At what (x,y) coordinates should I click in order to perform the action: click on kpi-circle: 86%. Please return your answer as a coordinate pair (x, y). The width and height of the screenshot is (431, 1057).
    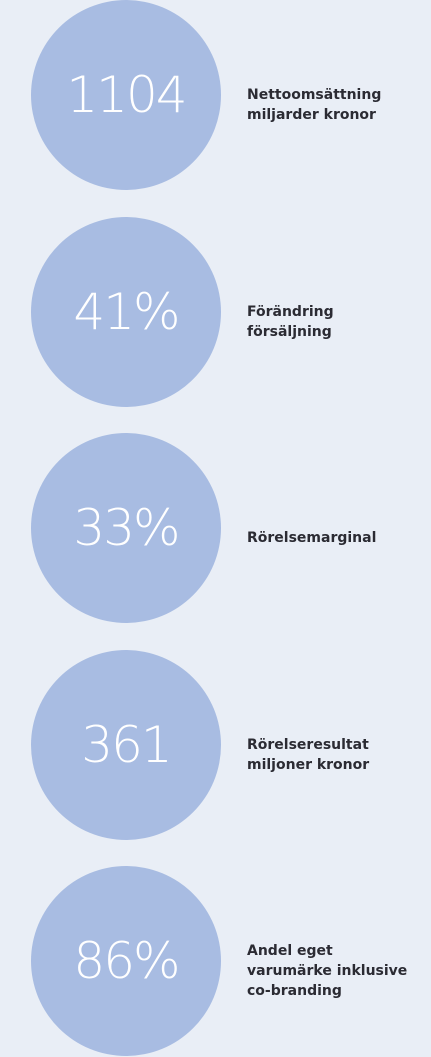
    Looking at the image, I should click on (126, 961).